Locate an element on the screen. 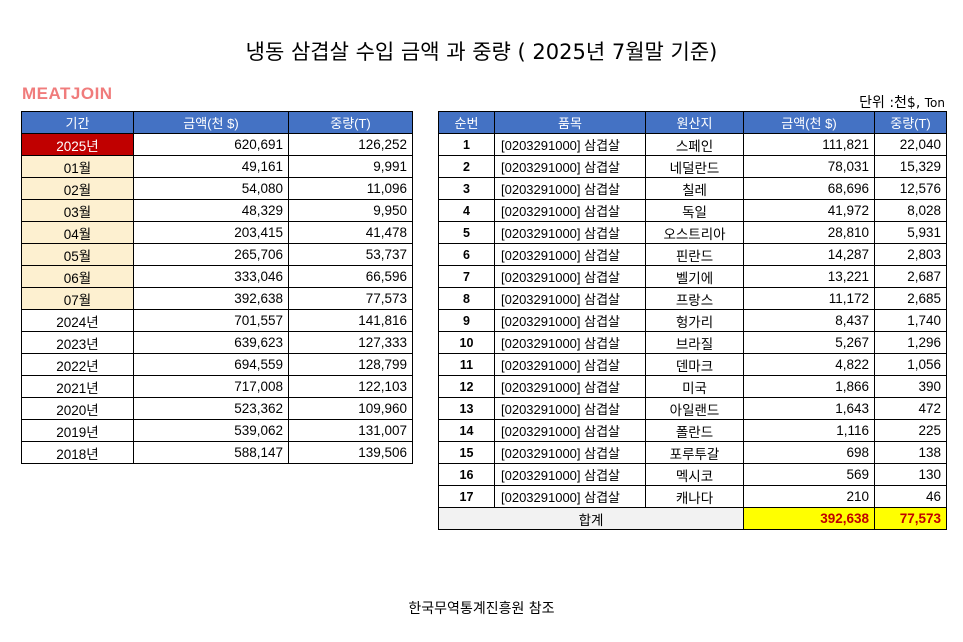 Image resolution: width=963 pixels, height=642 pixels. total-label: 합계 is located at coordinates (591, 518).